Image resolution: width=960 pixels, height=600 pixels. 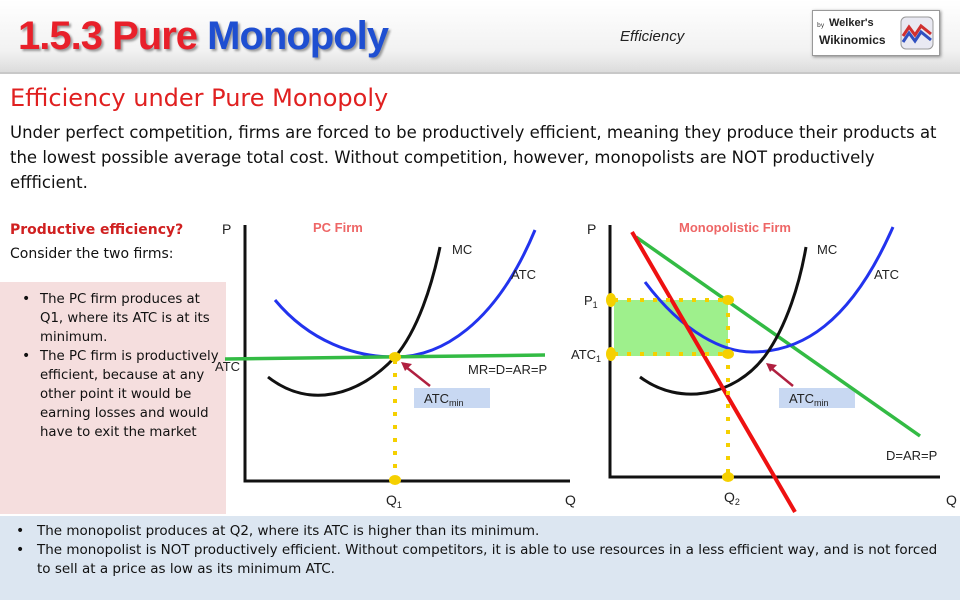 I want to click on mono-mc-curve, so click(x=723, y=321).